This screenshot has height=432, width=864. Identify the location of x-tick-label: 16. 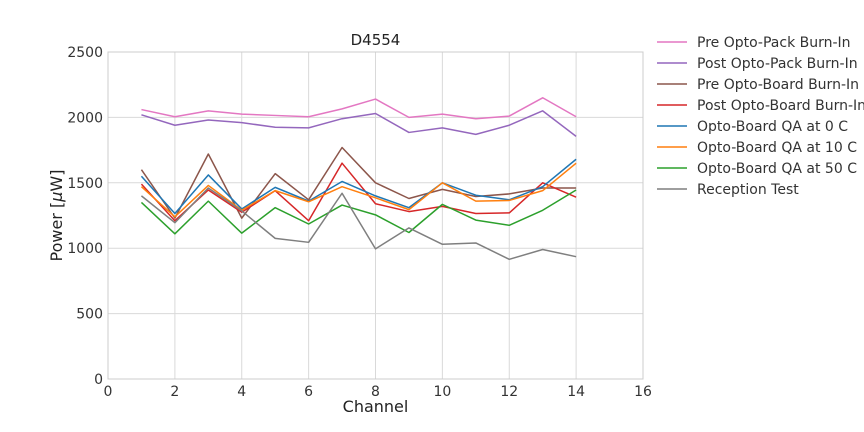
(643, 392).